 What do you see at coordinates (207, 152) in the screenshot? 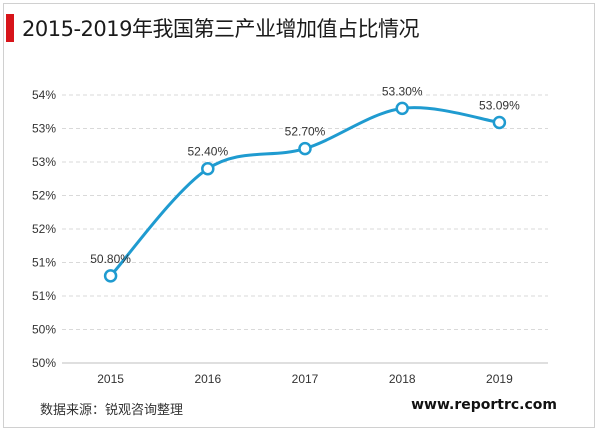
I see `data-label: 52.40%` at bounding box center [207, 152].